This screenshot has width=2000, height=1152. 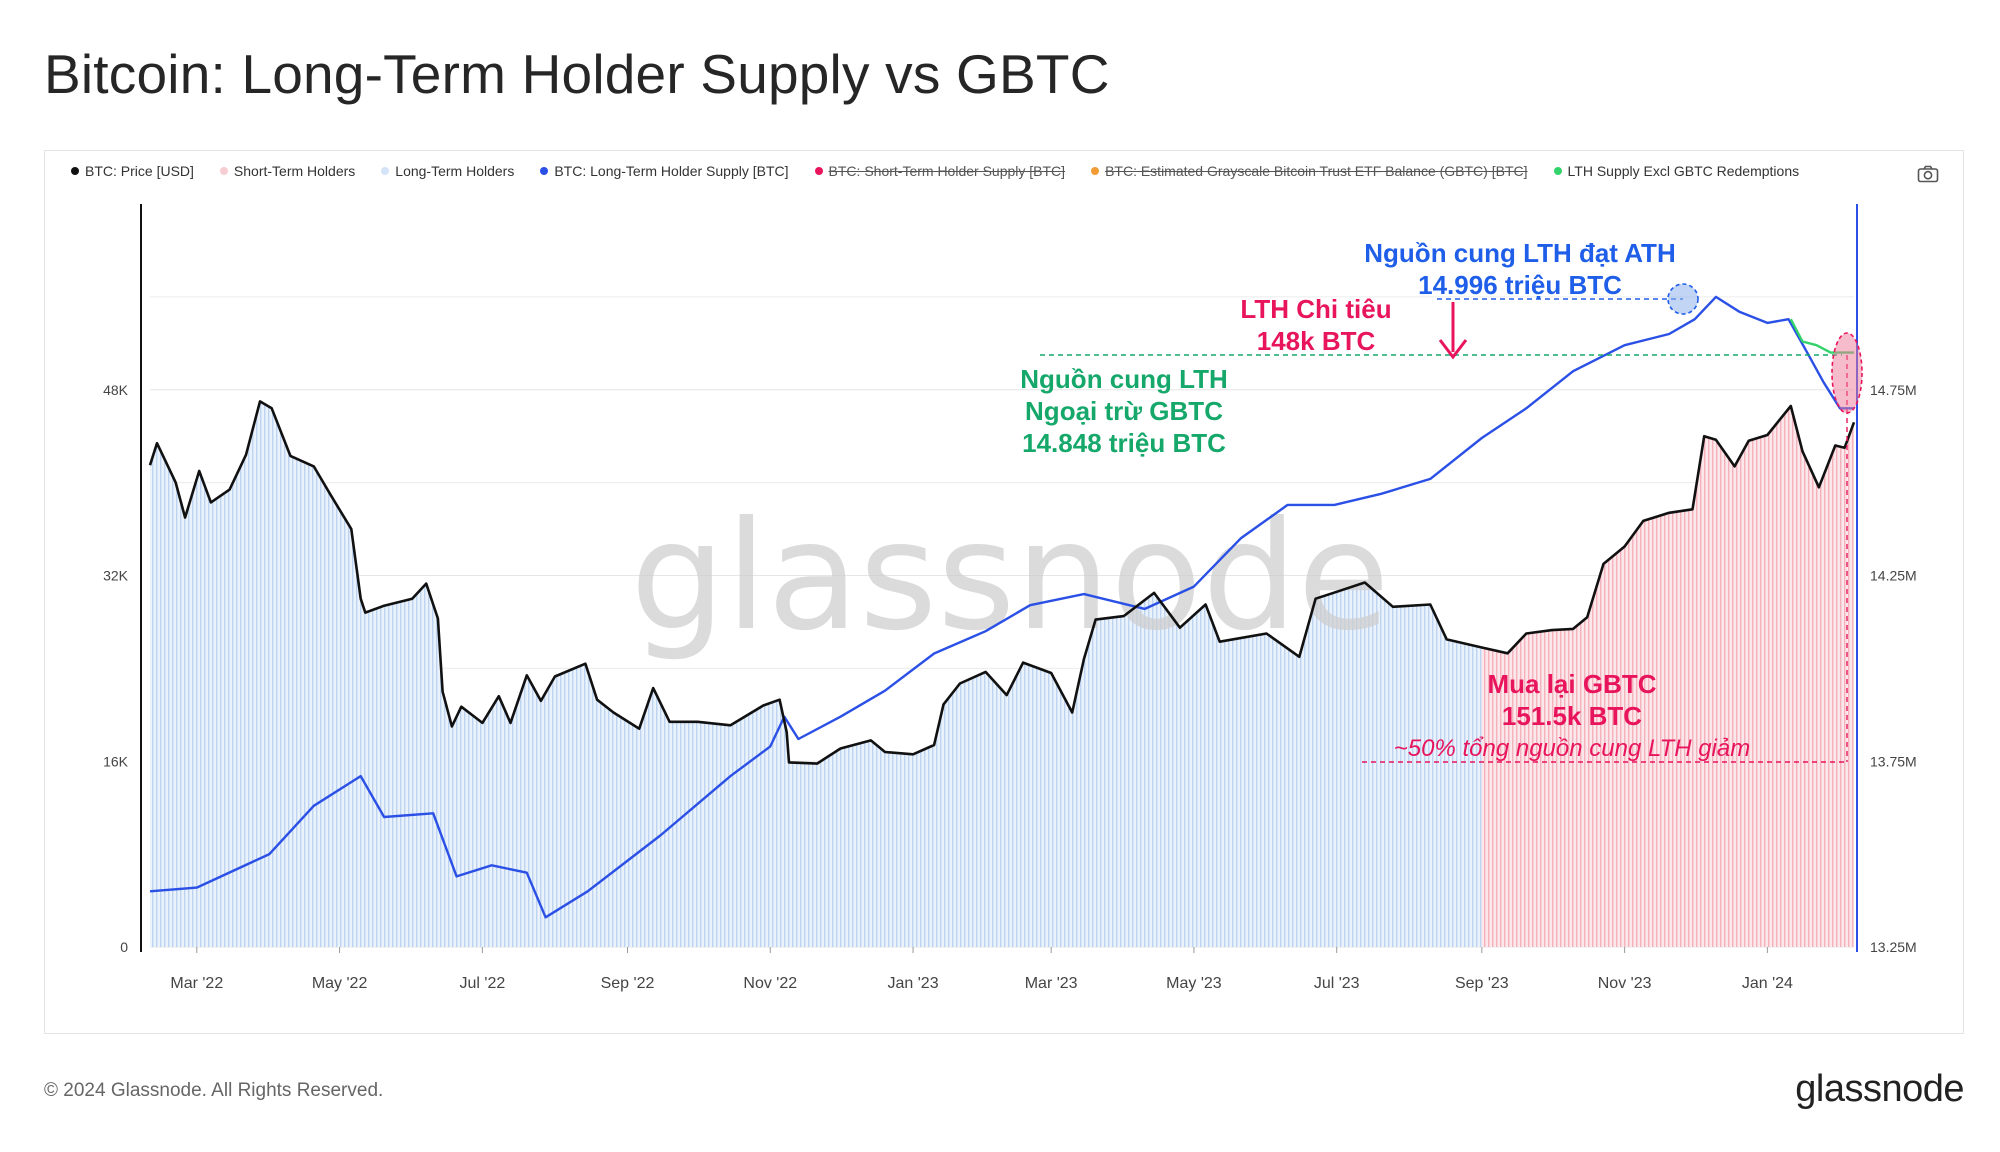 I want to click on y-axis-right: 13.25M 13.75M 14.25M 14.75M, so click(x=1893, y=668).